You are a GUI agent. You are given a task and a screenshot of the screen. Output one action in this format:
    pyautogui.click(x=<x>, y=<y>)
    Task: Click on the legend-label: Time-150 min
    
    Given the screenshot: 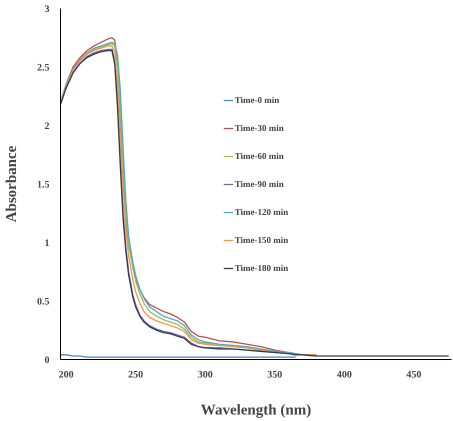 What is the action you would take?
    pyautogui.click(x=261, y=239)
    